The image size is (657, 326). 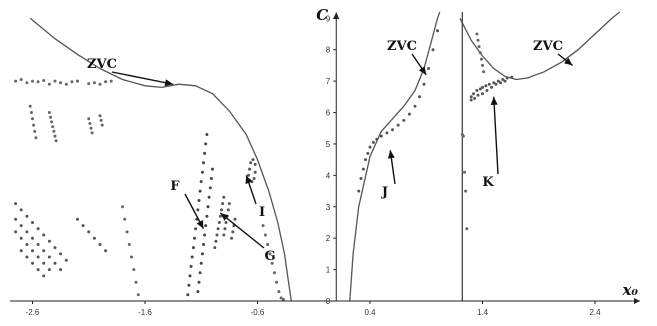 I want to click on x-tick-label: -0.6, so click(x=258, y=312).